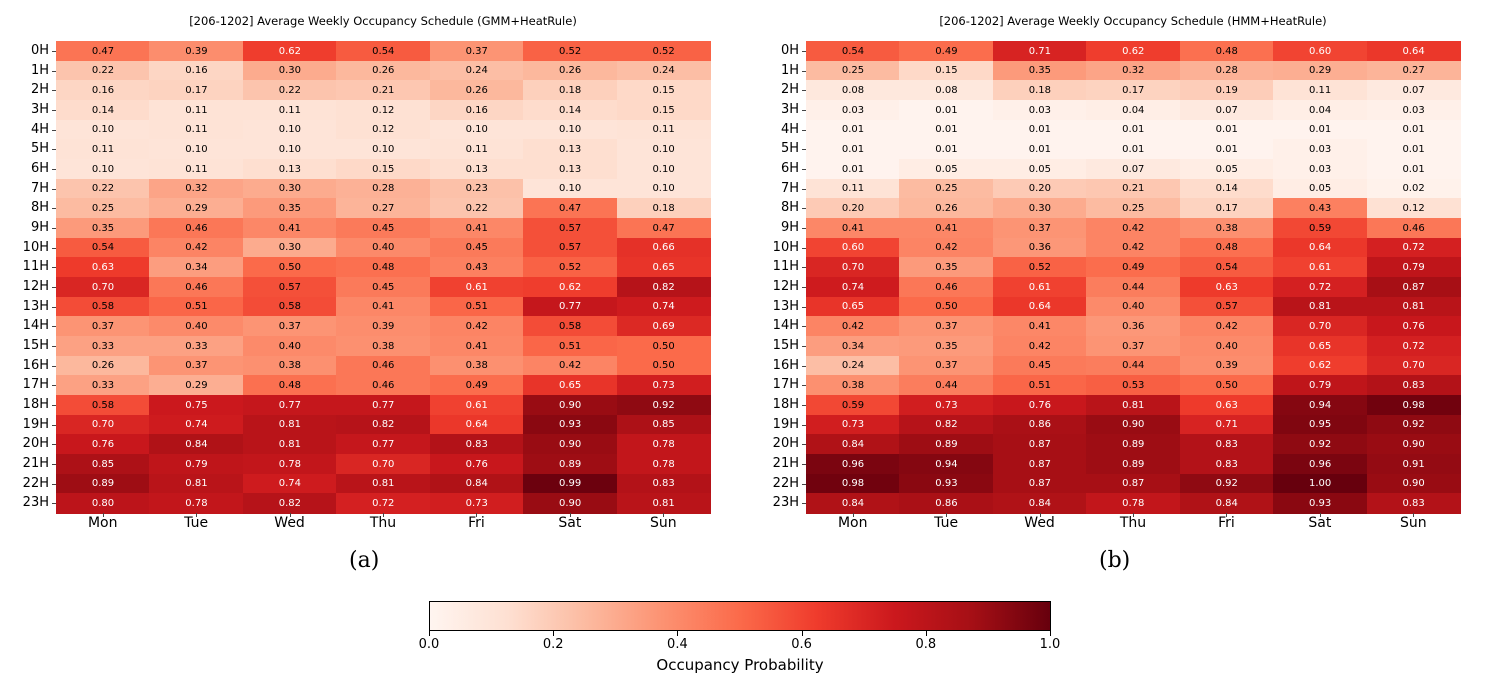  Describe the element at coordinates (1320, 326) in the screenshot. I see `heatmap-cell: 0.70` at that location.